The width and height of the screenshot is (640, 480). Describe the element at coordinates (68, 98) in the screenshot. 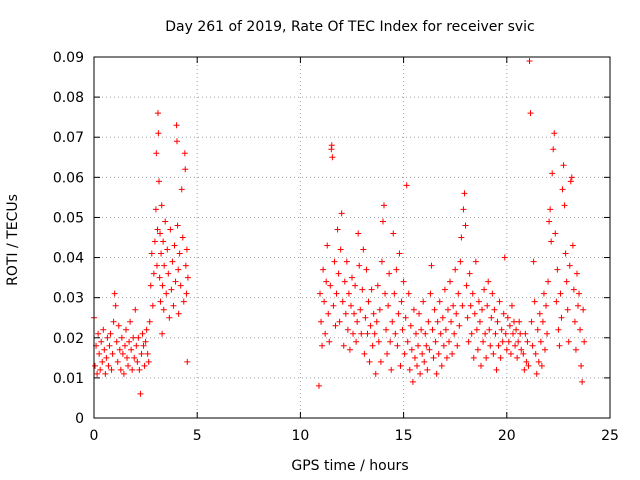

I see `y-tick-label: 0.08` at that location.